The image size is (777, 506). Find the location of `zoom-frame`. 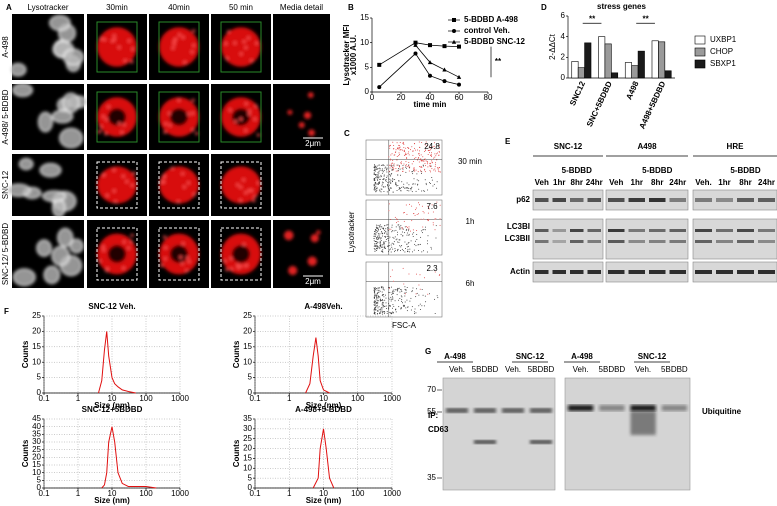

zoom-frame is located at coordinates (241, 185).